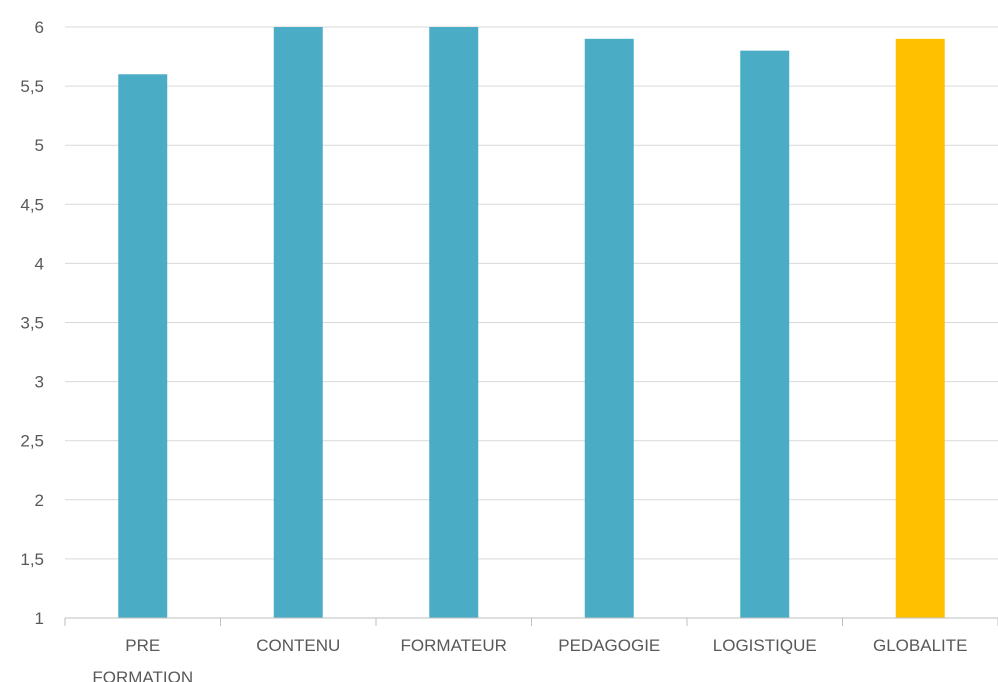  I want to click on x-tick-label: CONTENU, so click(298, 645).